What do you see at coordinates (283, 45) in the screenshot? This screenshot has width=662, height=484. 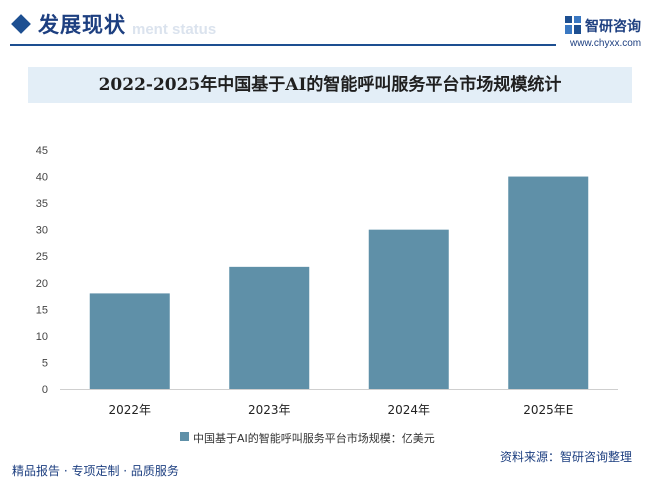 I see `header-rule` at bounding box center [283, 45].